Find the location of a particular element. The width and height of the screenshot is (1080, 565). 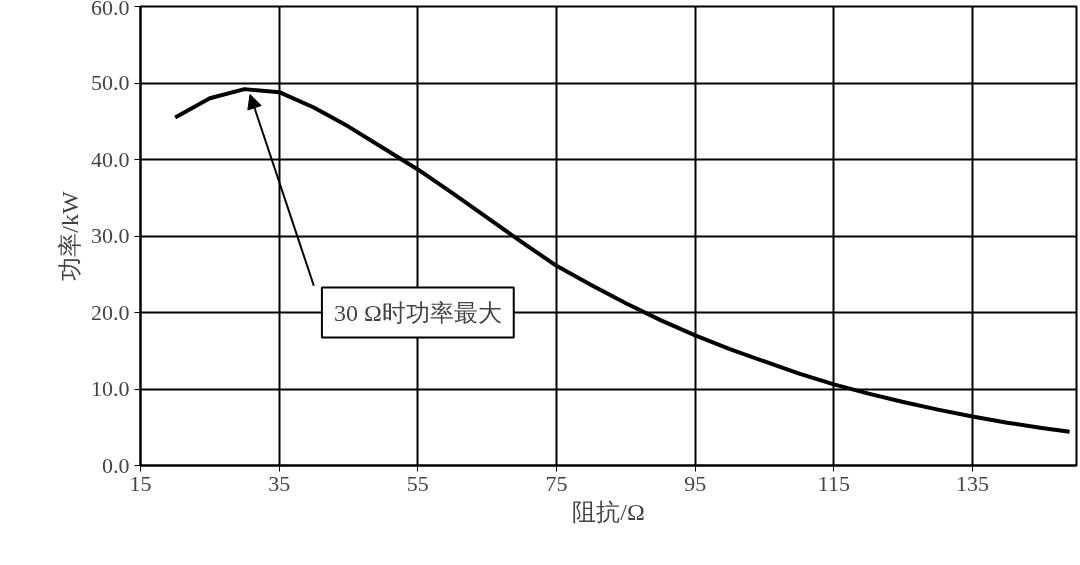

x-tick-label: 95 is located at coordinates (695, 483).